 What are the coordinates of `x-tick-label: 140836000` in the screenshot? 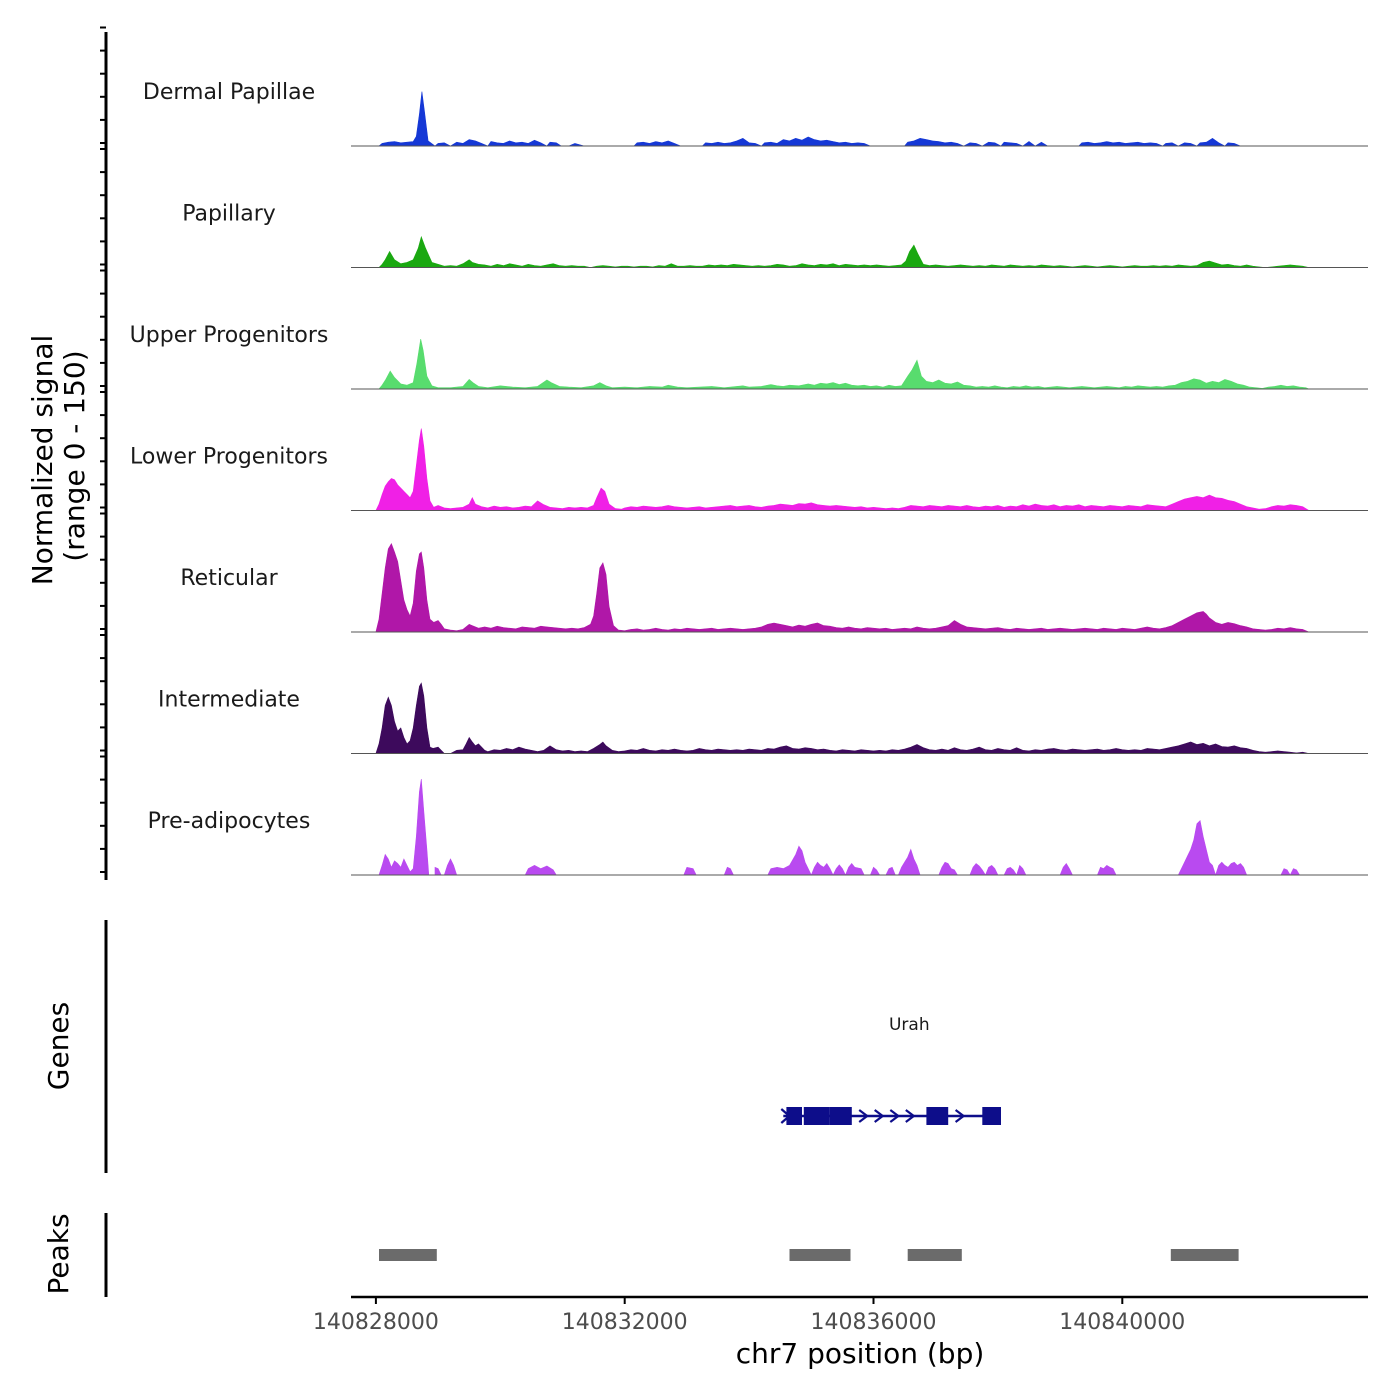 It's located at (874, 1322).